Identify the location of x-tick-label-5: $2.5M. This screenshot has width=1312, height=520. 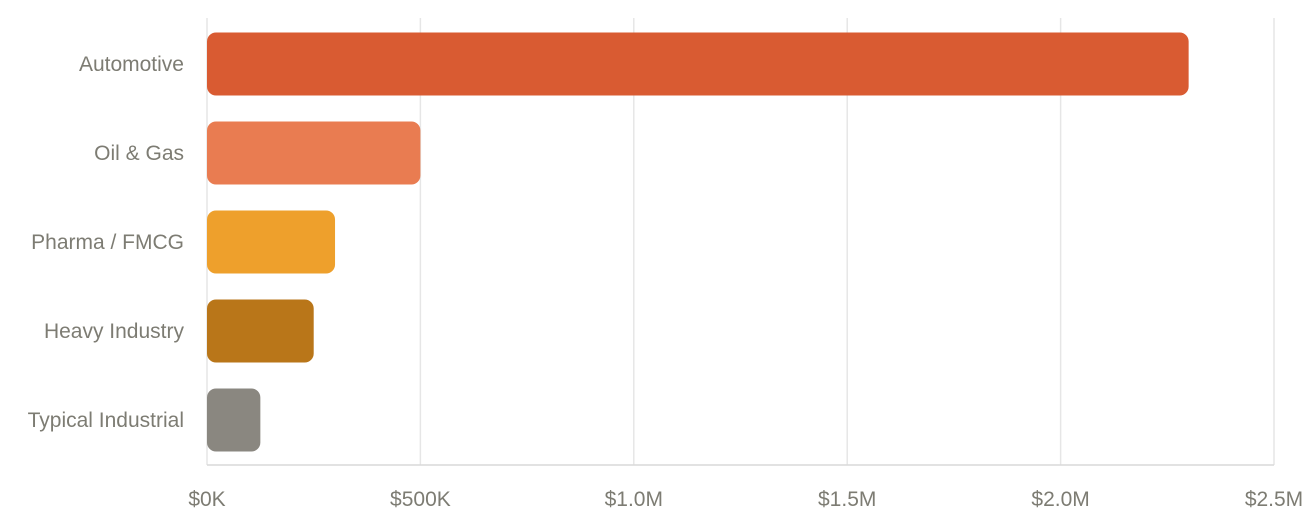
(1274, 499).